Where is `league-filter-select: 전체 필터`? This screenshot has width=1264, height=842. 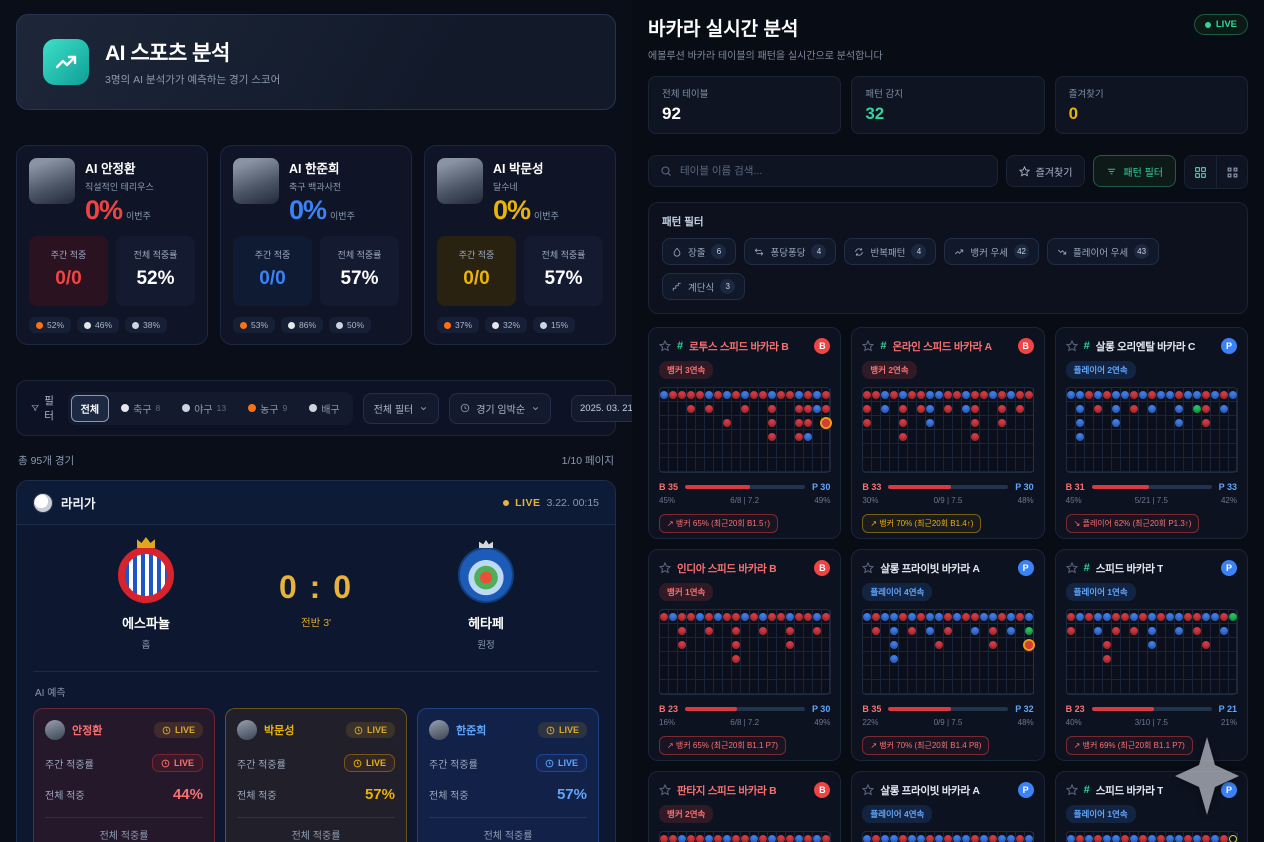
league-filter-select: 전체 필터 is located at coordinates (401, 408).